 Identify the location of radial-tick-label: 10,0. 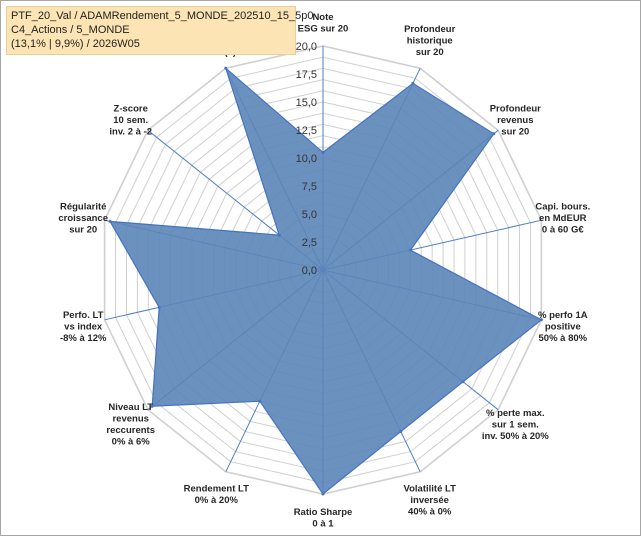
(306, 159).